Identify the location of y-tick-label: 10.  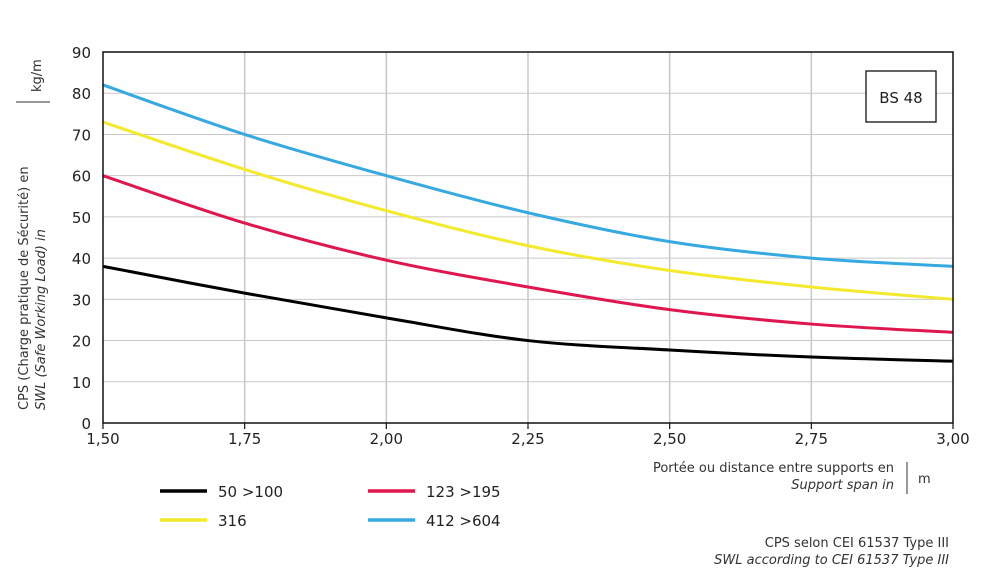
(81, 383).